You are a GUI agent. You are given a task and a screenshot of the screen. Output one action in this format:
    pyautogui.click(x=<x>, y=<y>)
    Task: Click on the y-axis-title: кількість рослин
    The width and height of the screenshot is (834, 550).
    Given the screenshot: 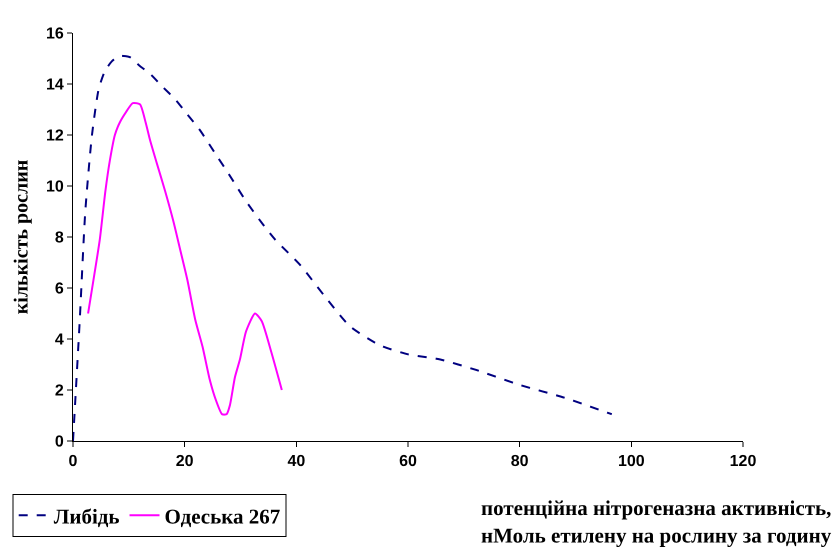 What is the action you would take?
    pyautogui.click(x=21, y=237)
    